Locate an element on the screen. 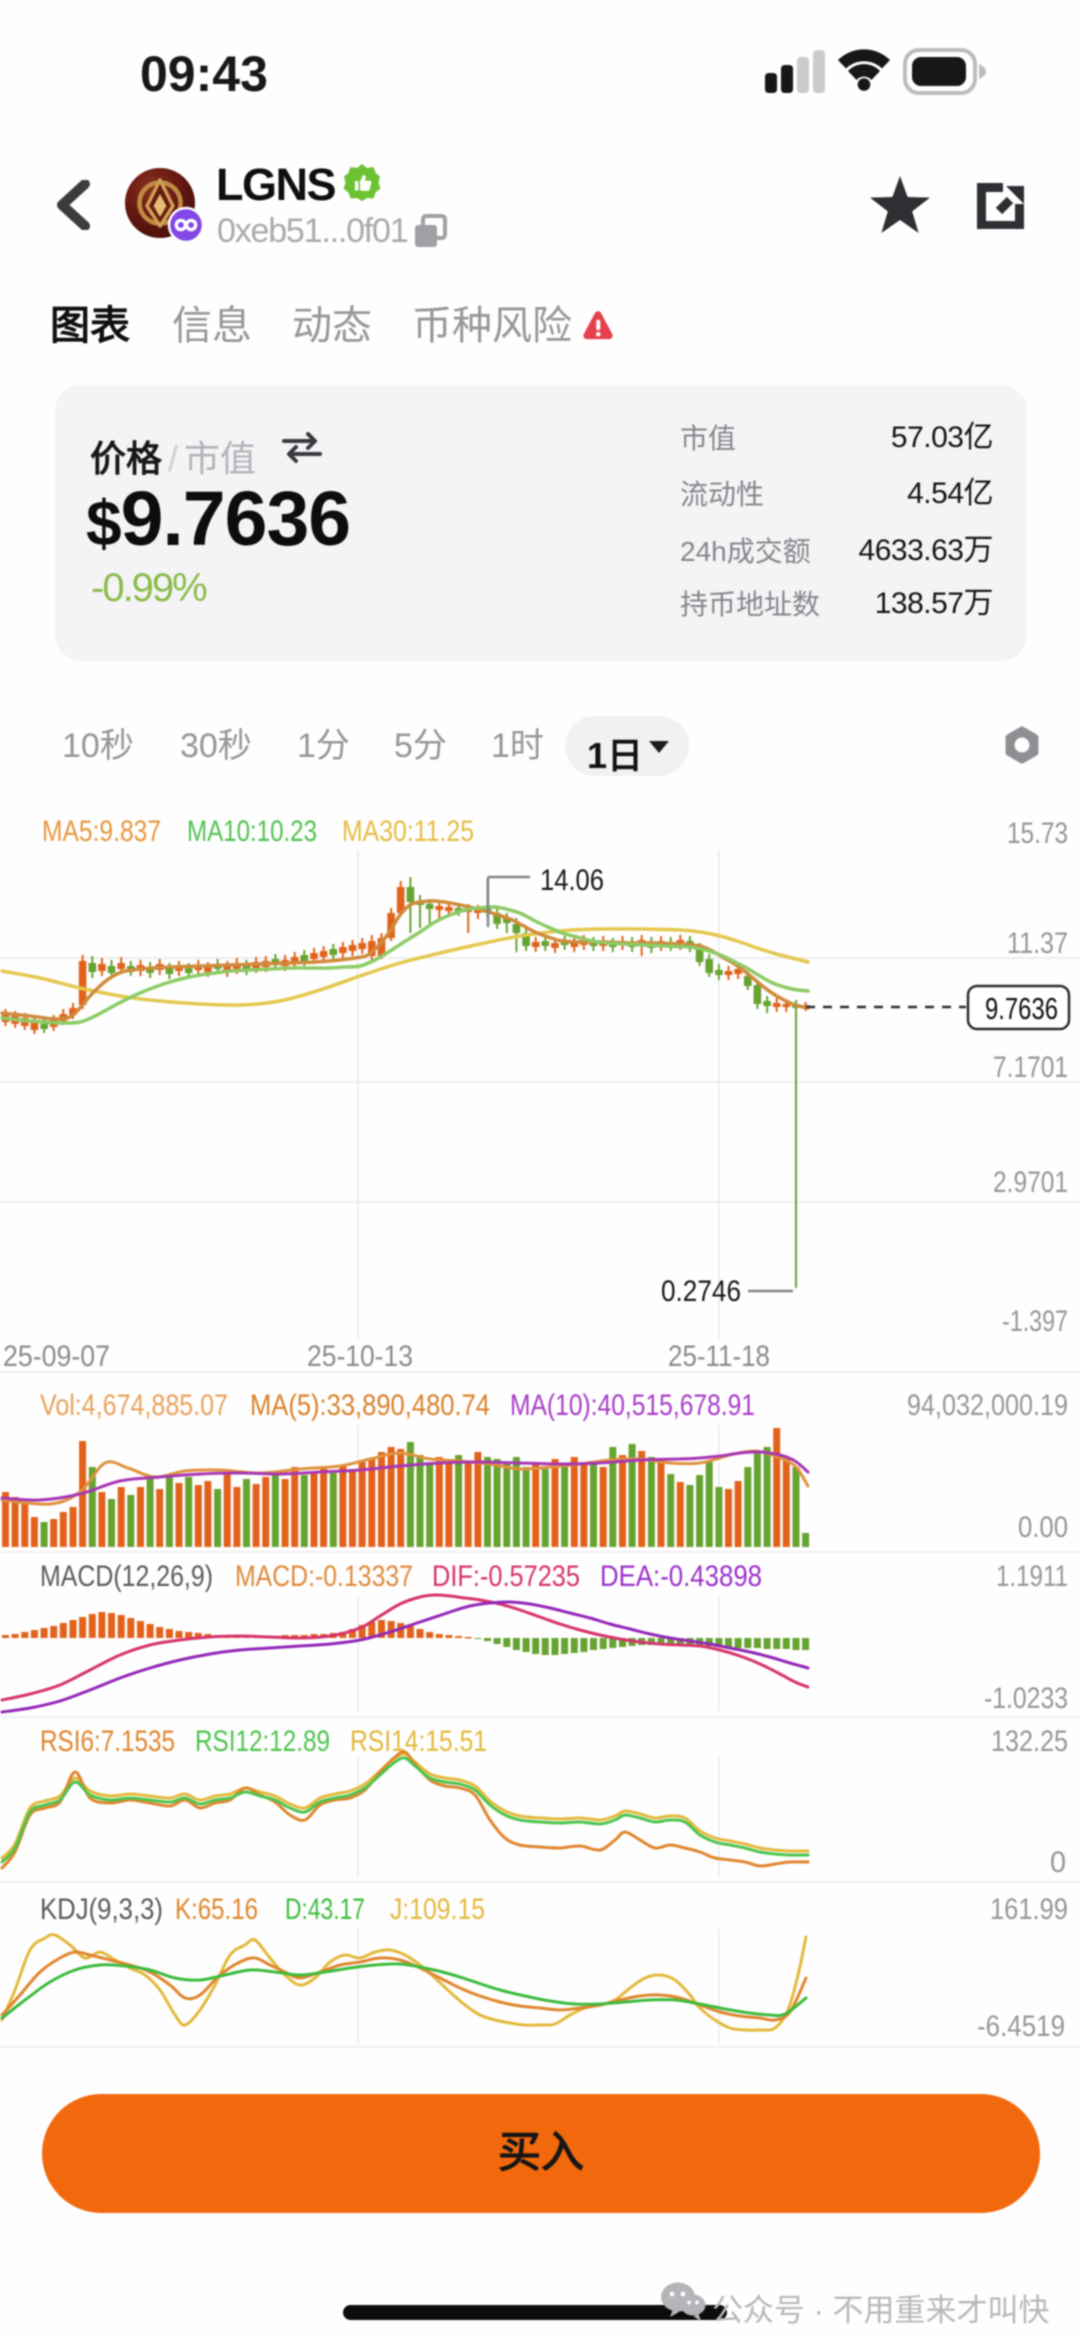  svg-text: DIF:-0.57235 is located at coordinates (506, 1576).